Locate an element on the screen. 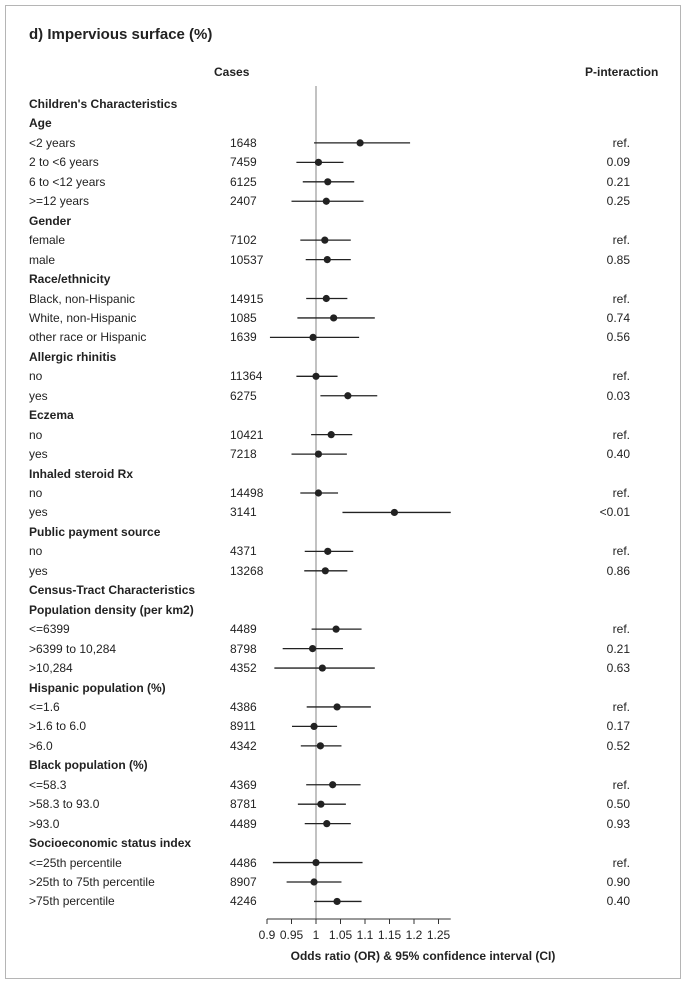 The image size is (688, 986). group-header: Public payment source is located at coordinates (95, 531).